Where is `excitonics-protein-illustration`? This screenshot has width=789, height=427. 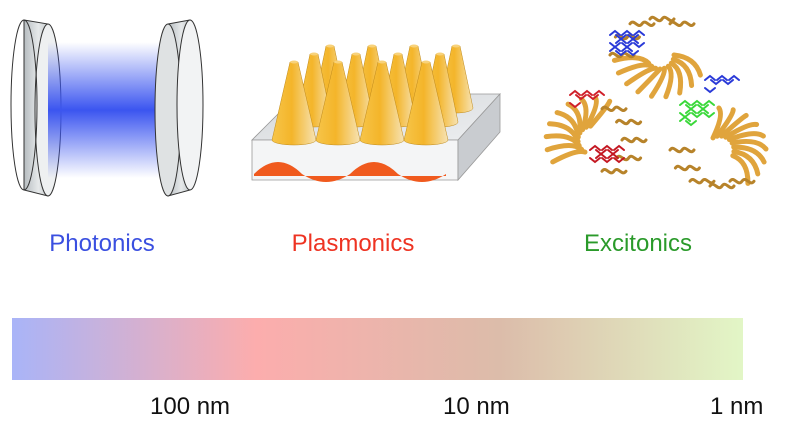 excitonics-protein-illustration is located at coordinates (656, 102).